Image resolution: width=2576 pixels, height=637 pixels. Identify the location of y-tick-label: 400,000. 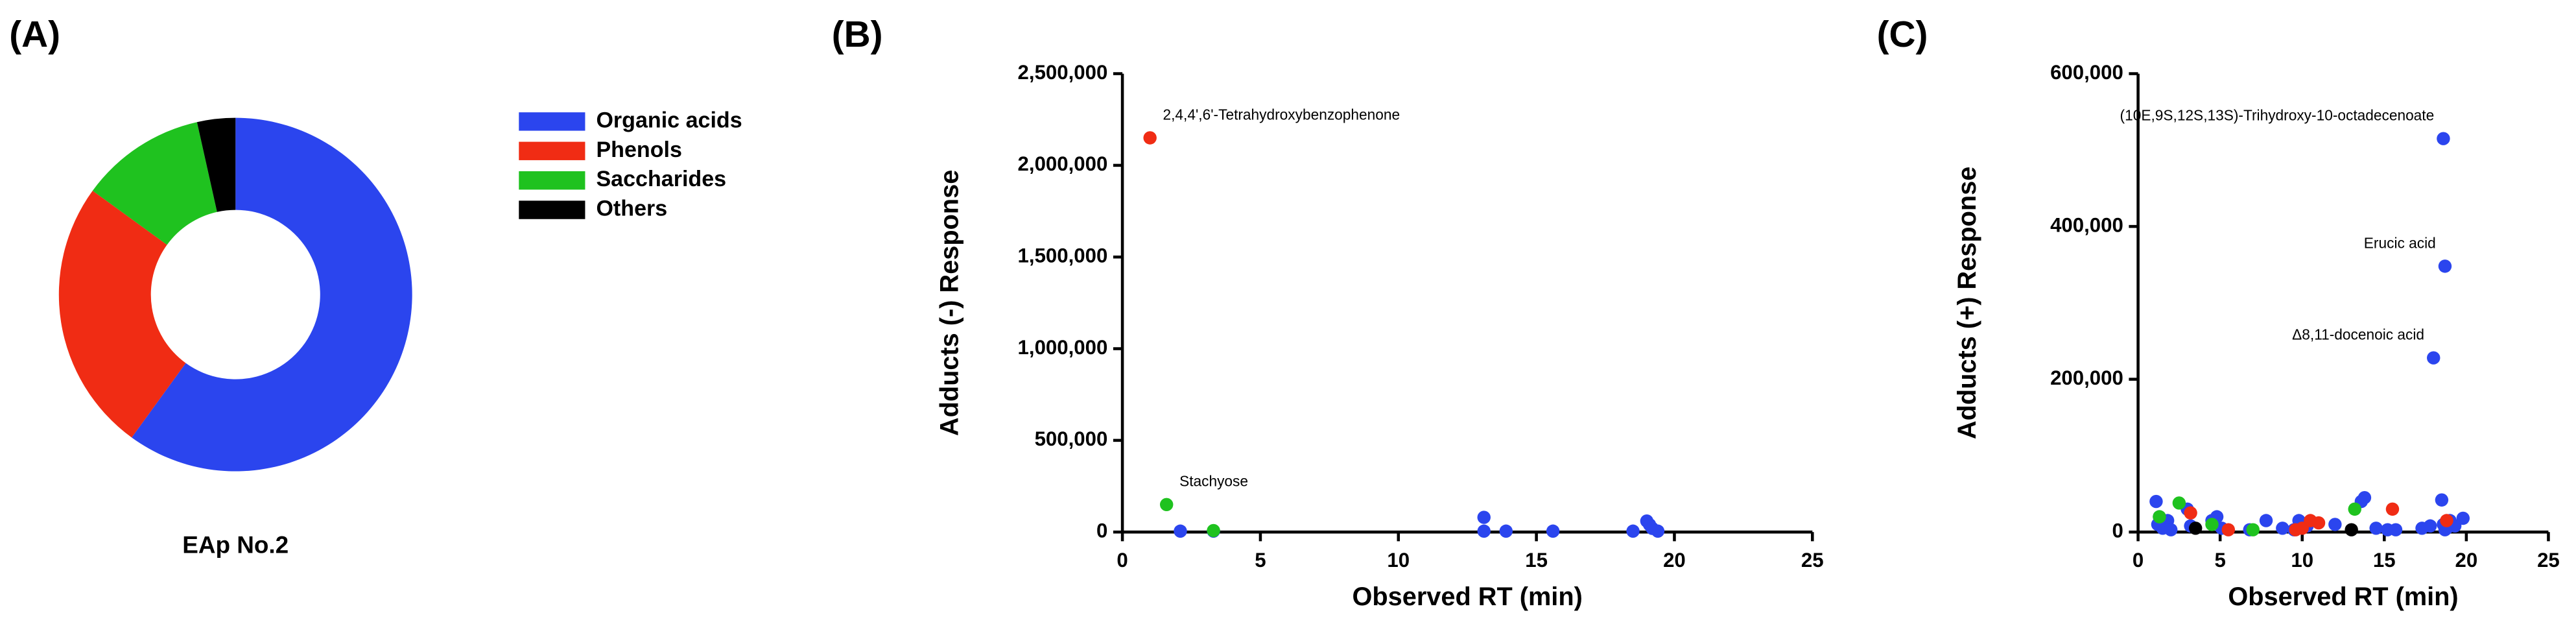
(2086, 224).